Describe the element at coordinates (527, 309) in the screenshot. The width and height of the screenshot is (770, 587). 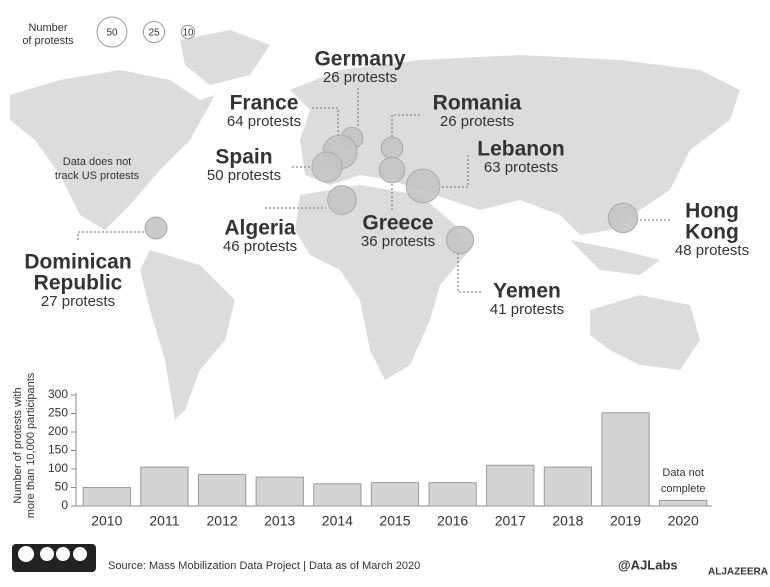
I see `country-count: 41 protests` at that location.